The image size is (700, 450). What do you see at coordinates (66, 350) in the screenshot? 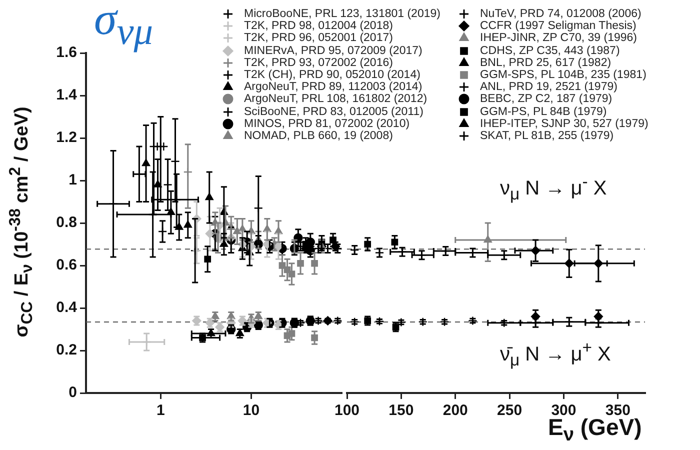
I see `y-tick-label: 0.2` at bounding box center [66, 350].